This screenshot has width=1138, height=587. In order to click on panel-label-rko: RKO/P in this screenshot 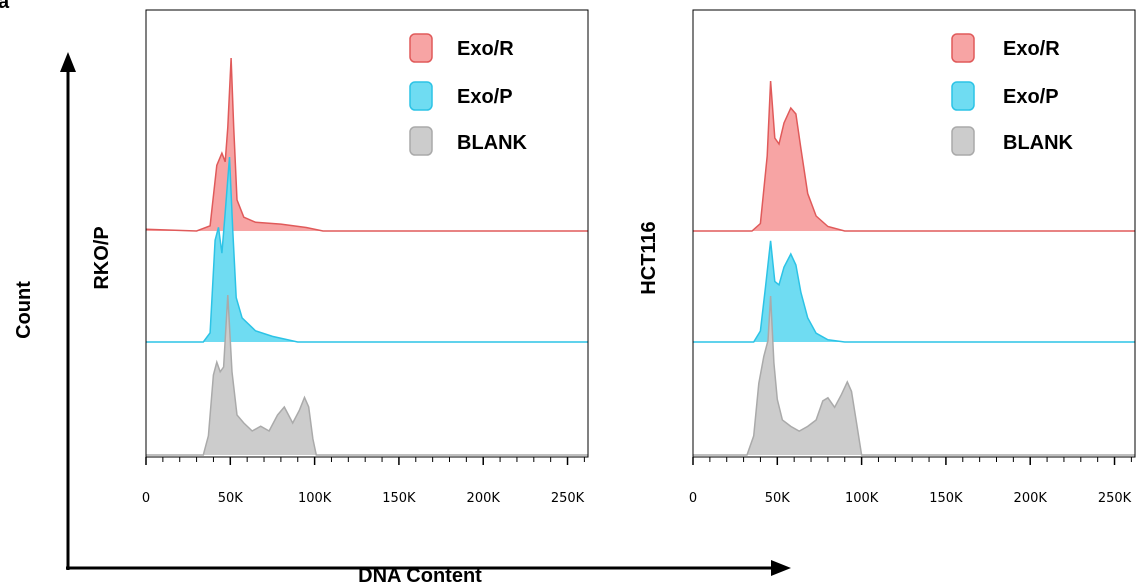, I will do `click(102, 257)`.